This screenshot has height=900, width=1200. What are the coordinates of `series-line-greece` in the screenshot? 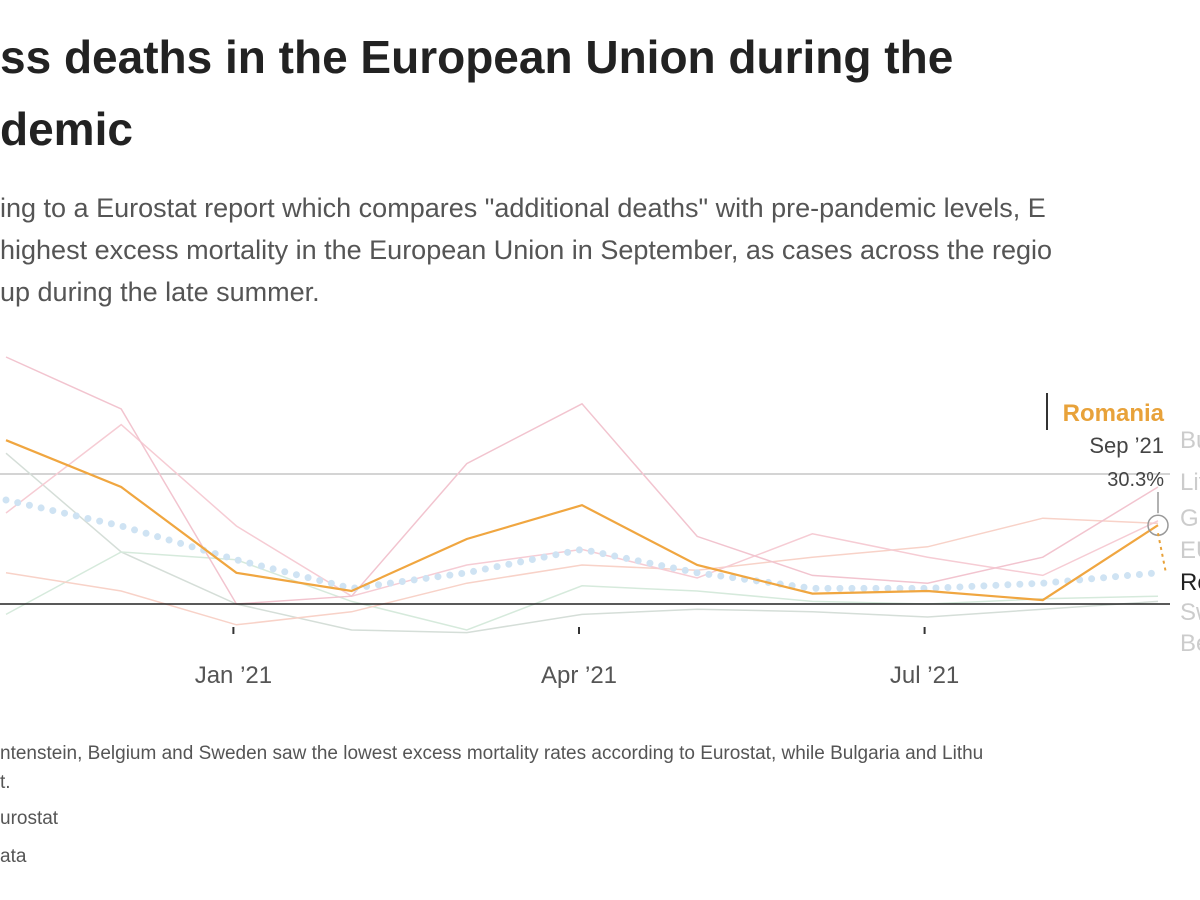 It's located at (582, 571).